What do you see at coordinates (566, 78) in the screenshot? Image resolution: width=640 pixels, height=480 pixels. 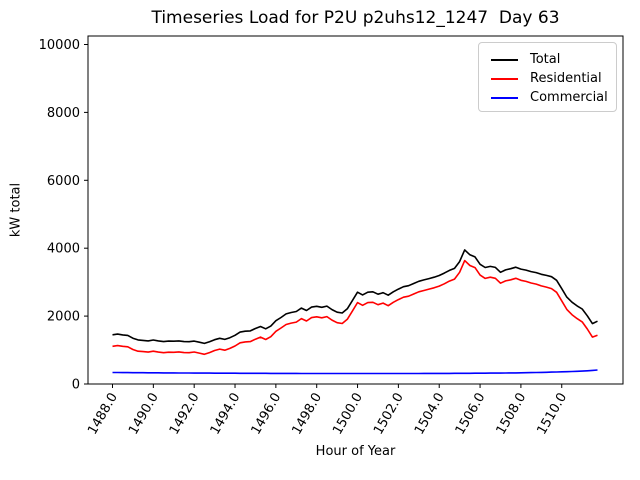 I see `legend-label-residential: Residential` at bounding box center [566, 78].